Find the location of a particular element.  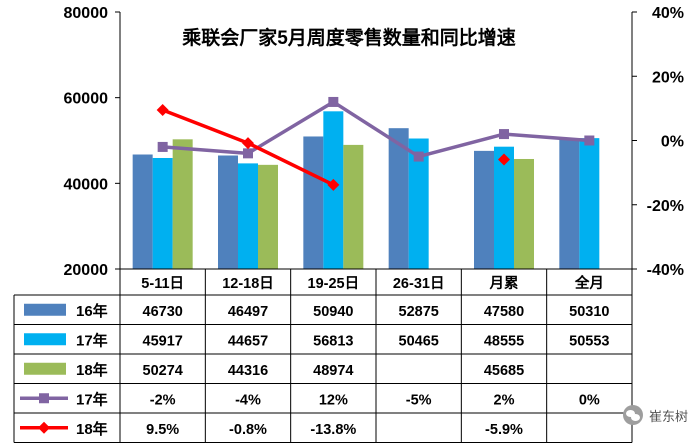

wechat-icon is located at coordinates (632, 415).